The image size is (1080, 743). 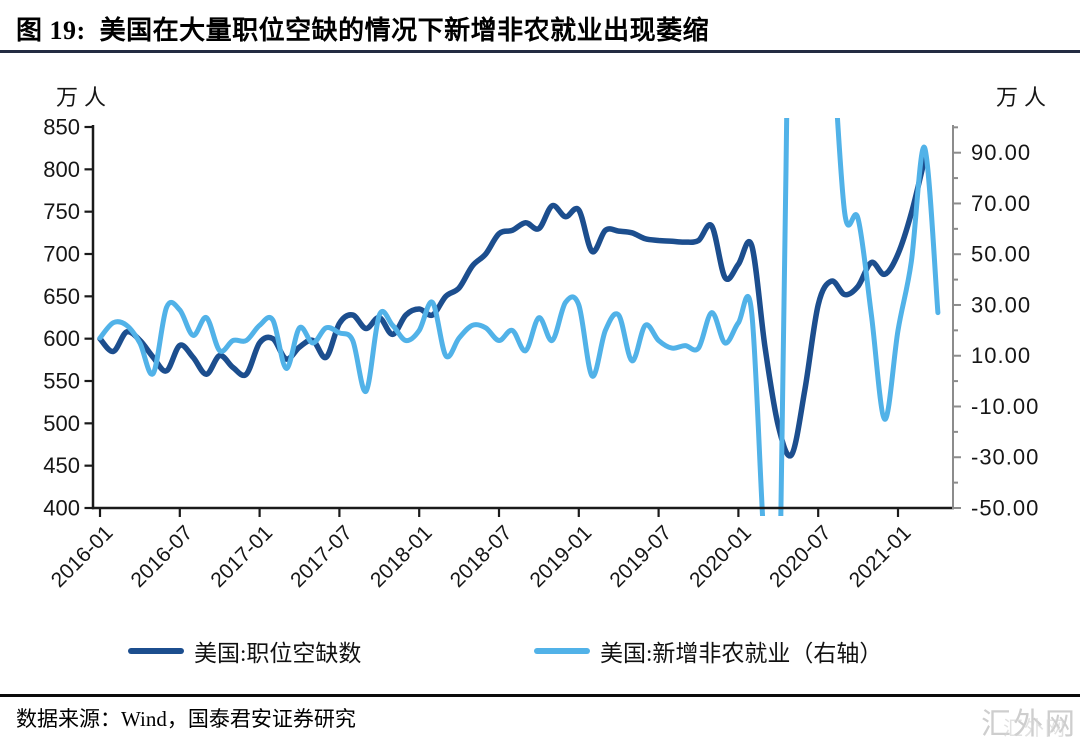 I want to click on right-axis-label: -30.00, so click(x=1005, y=457).